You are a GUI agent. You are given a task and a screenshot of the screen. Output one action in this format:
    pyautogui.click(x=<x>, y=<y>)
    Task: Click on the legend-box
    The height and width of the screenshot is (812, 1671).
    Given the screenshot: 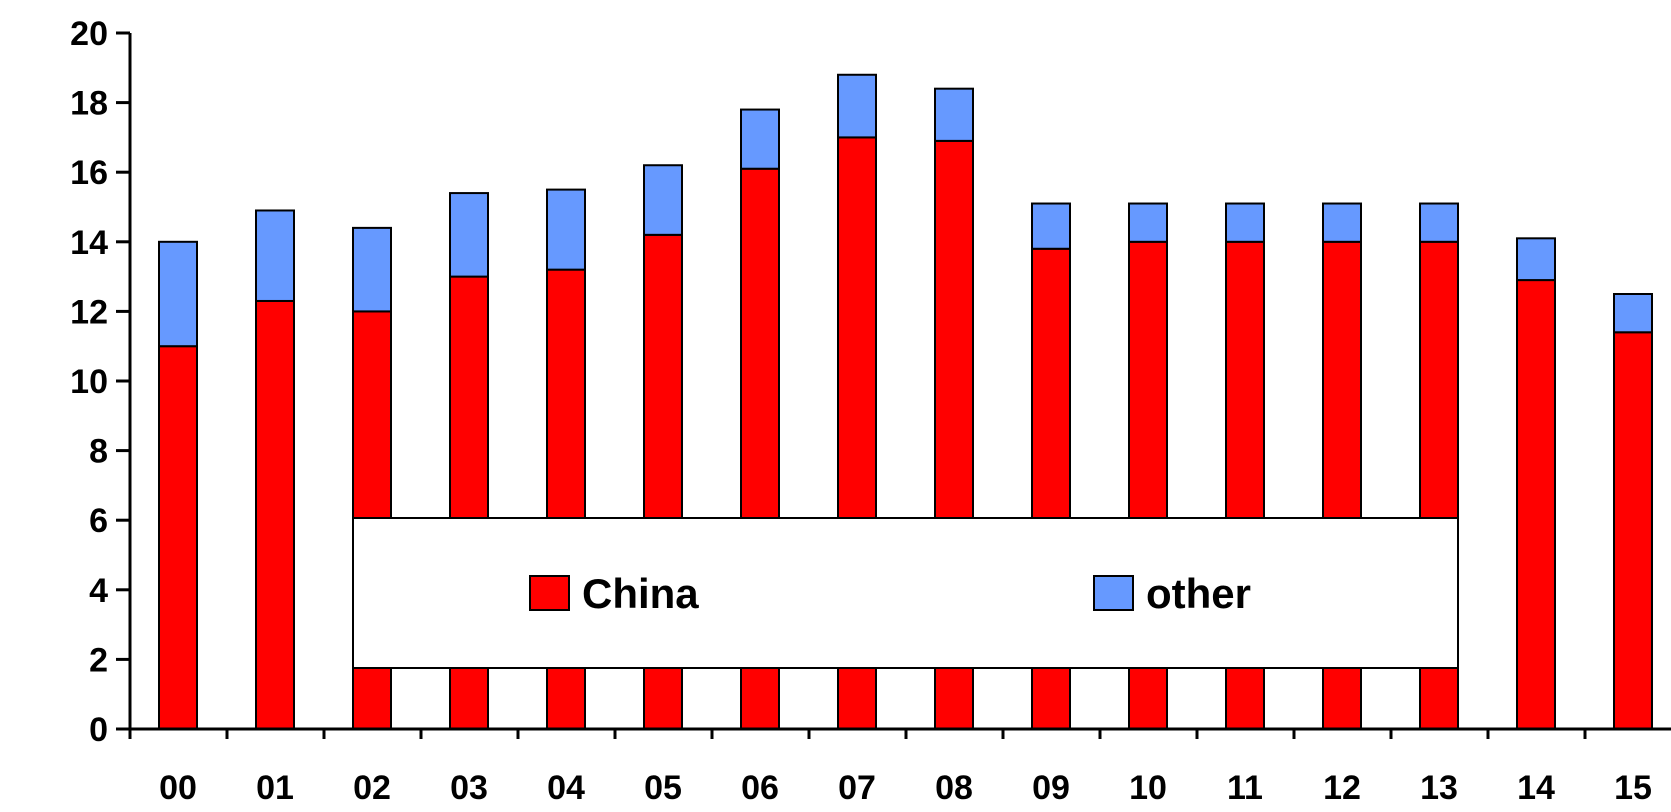 What is the action you would take?
    pyautogui.click(x=905, y=593)
    